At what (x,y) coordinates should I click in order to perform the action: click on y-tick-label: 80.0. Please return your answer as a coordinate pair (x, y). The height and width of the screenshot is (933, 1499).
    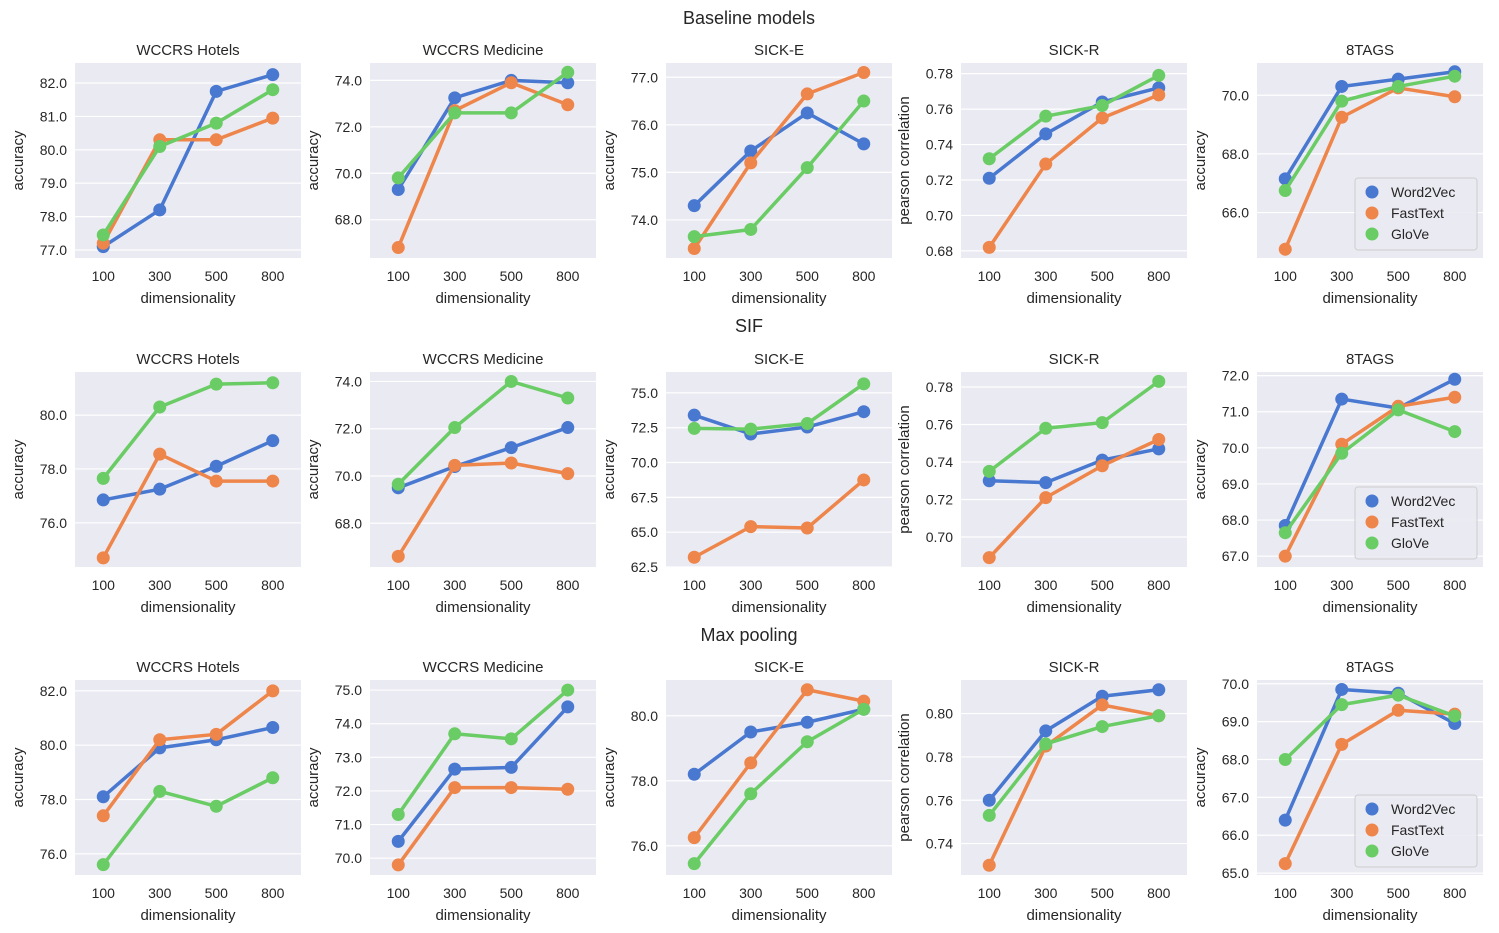
    Looking at the image, I should click on (53, 745).